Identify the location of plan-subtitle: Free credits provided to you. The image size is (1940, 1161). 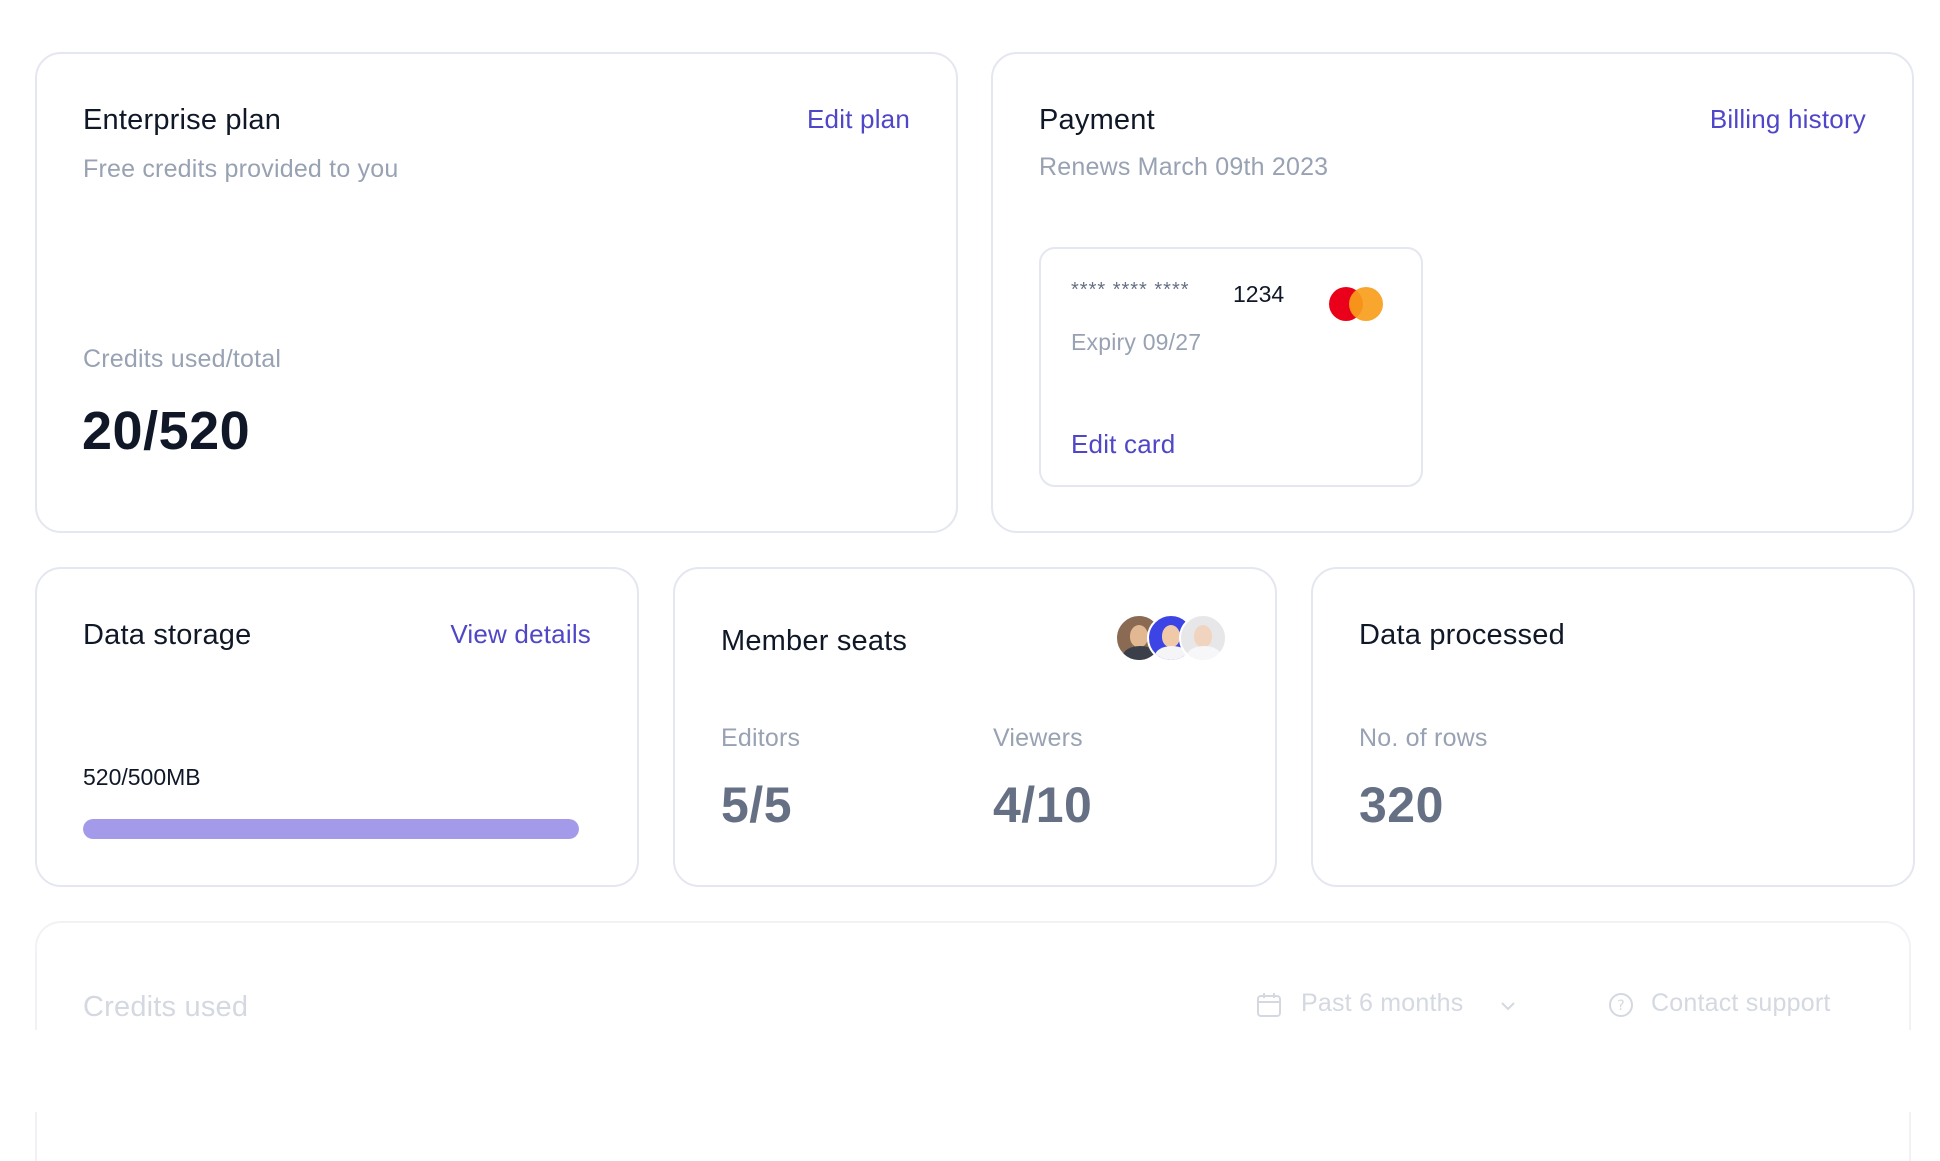
(241, 169).